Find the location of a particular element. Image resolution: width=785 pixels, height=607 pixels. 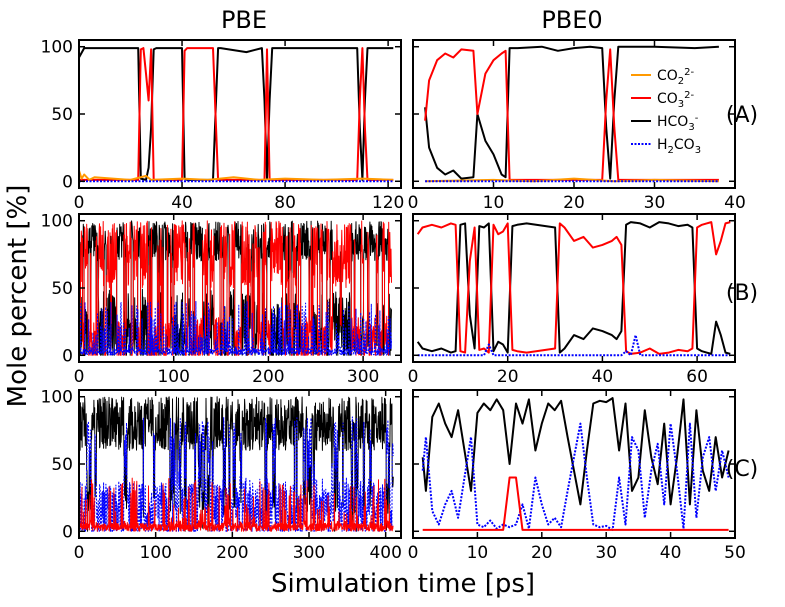

legend-item: HCO3- is located at coordinates (665, 123).